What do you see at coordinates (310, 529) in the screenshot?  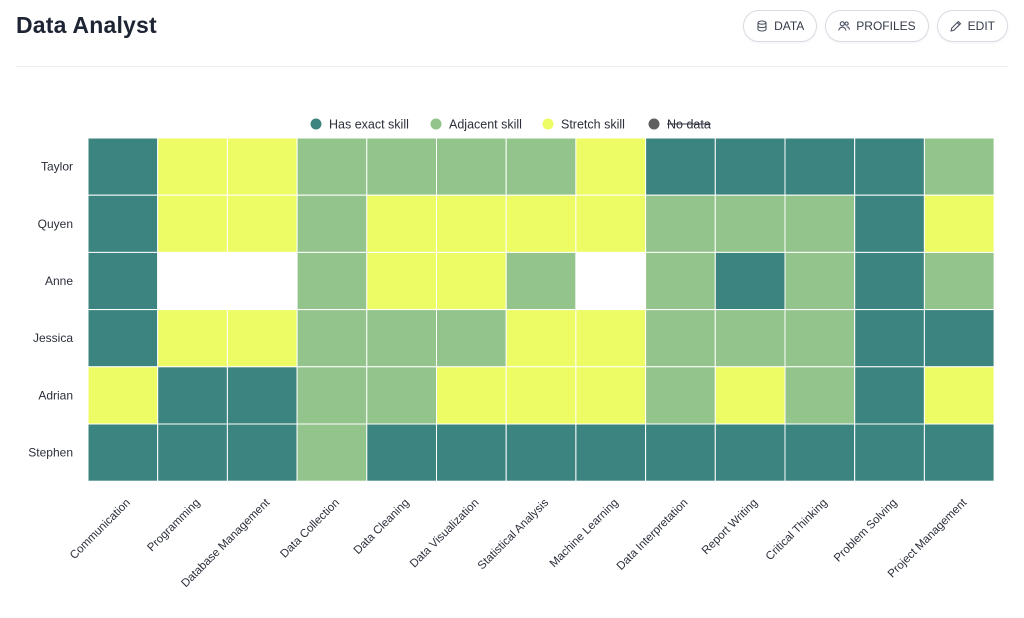 I see `column-label: Data Collection` at bounding box center [310, 529].